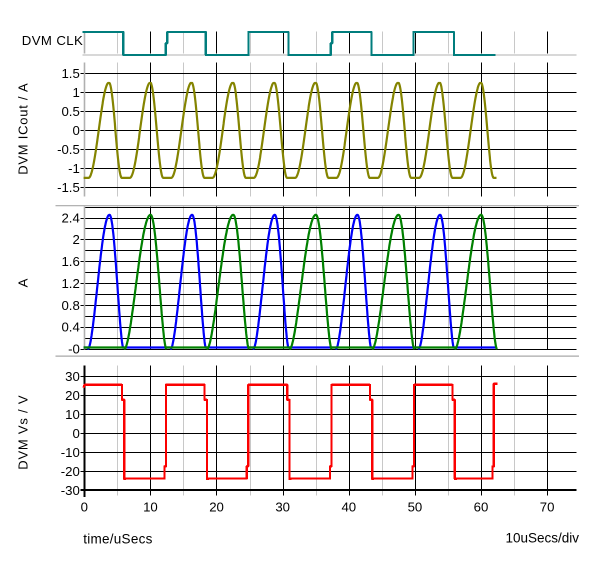 This screenshot has width=600, height=563. Describe the element at coordinates (68, 187) in the screenshot. I see `svg-text: -1.5` at that location.